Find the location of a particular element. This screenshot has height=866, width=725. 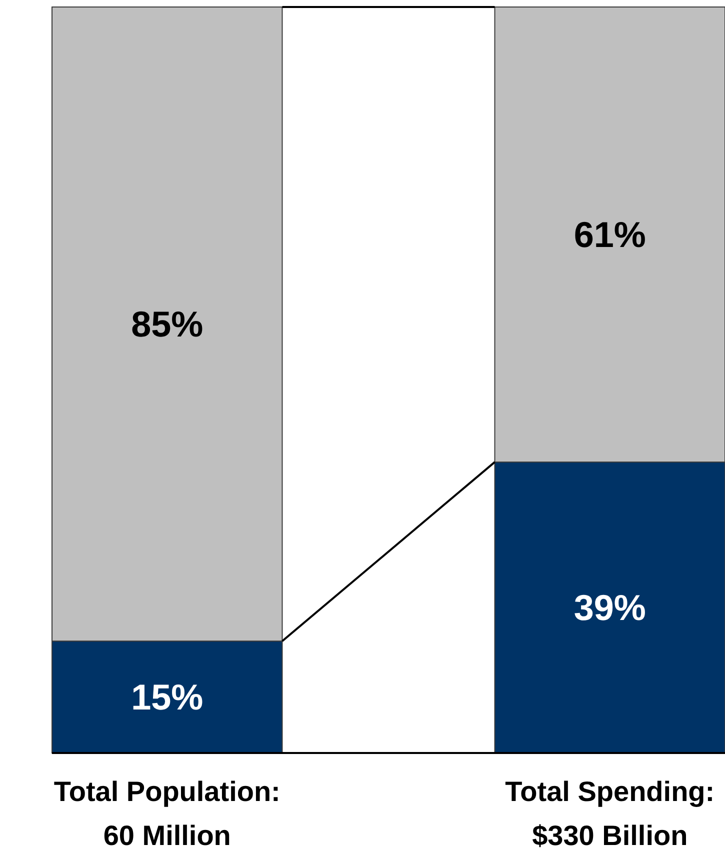

data-label: 61% is located at coordinates (610, 235).